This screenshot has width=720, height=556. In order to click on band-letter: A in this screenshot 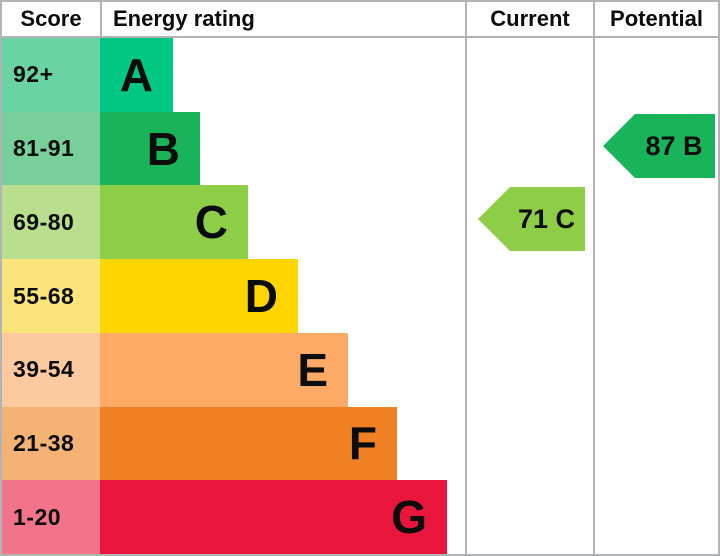, I will do `click(136, 74)`.